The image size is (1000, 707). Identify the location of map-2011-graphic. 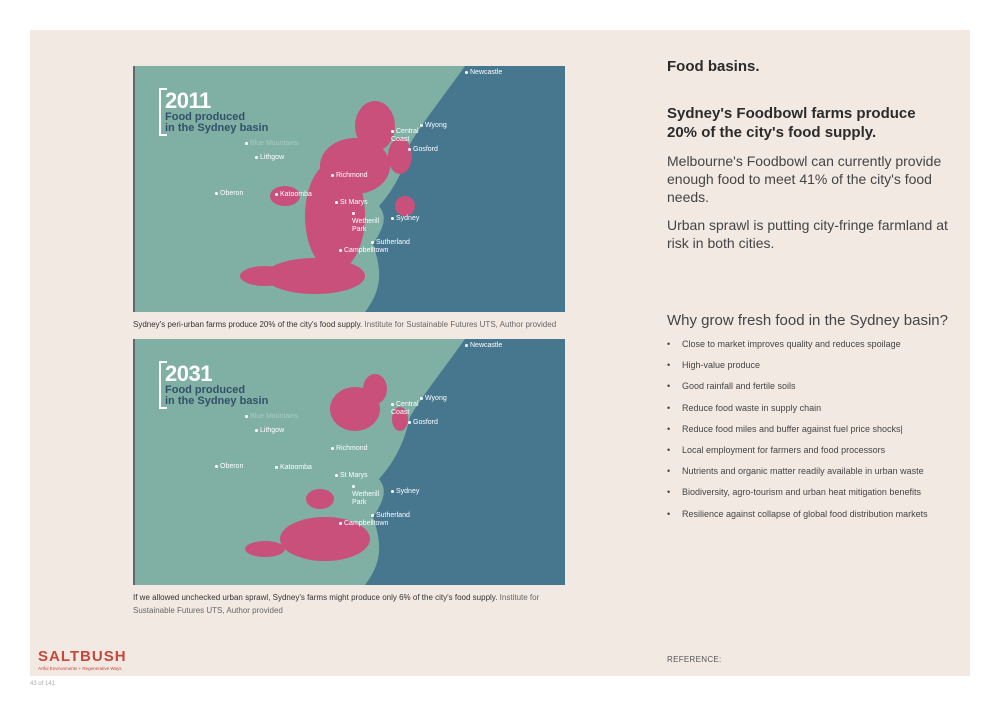
(402, 189).